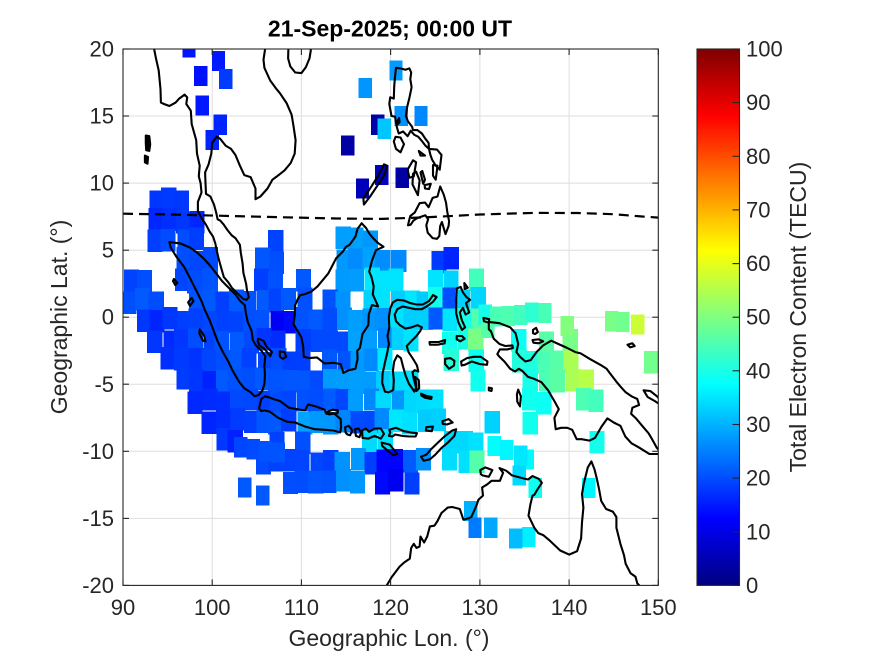  What do you see at coordinates (59, 317) in the screenshot?
I see `svg-text: Geographic Lat. (°)` at bounding box center [59, 317].